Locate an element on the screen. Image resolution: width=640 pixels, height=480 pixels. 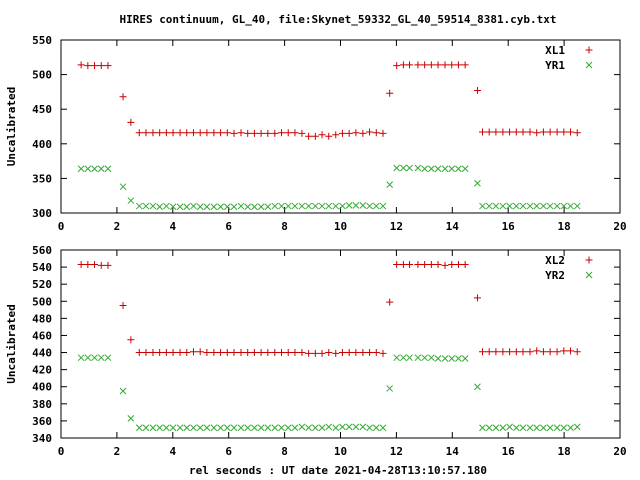
y-tick-label: 400 is located at coordinates (42, 387).